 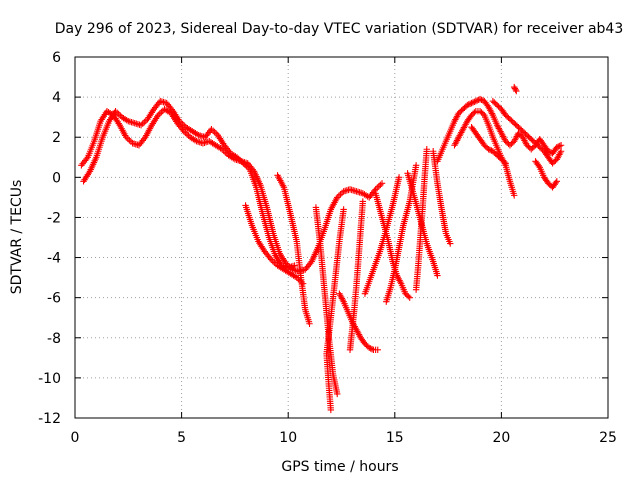 I want to click on x-tick-label: 0, so click(x=75, y=438).